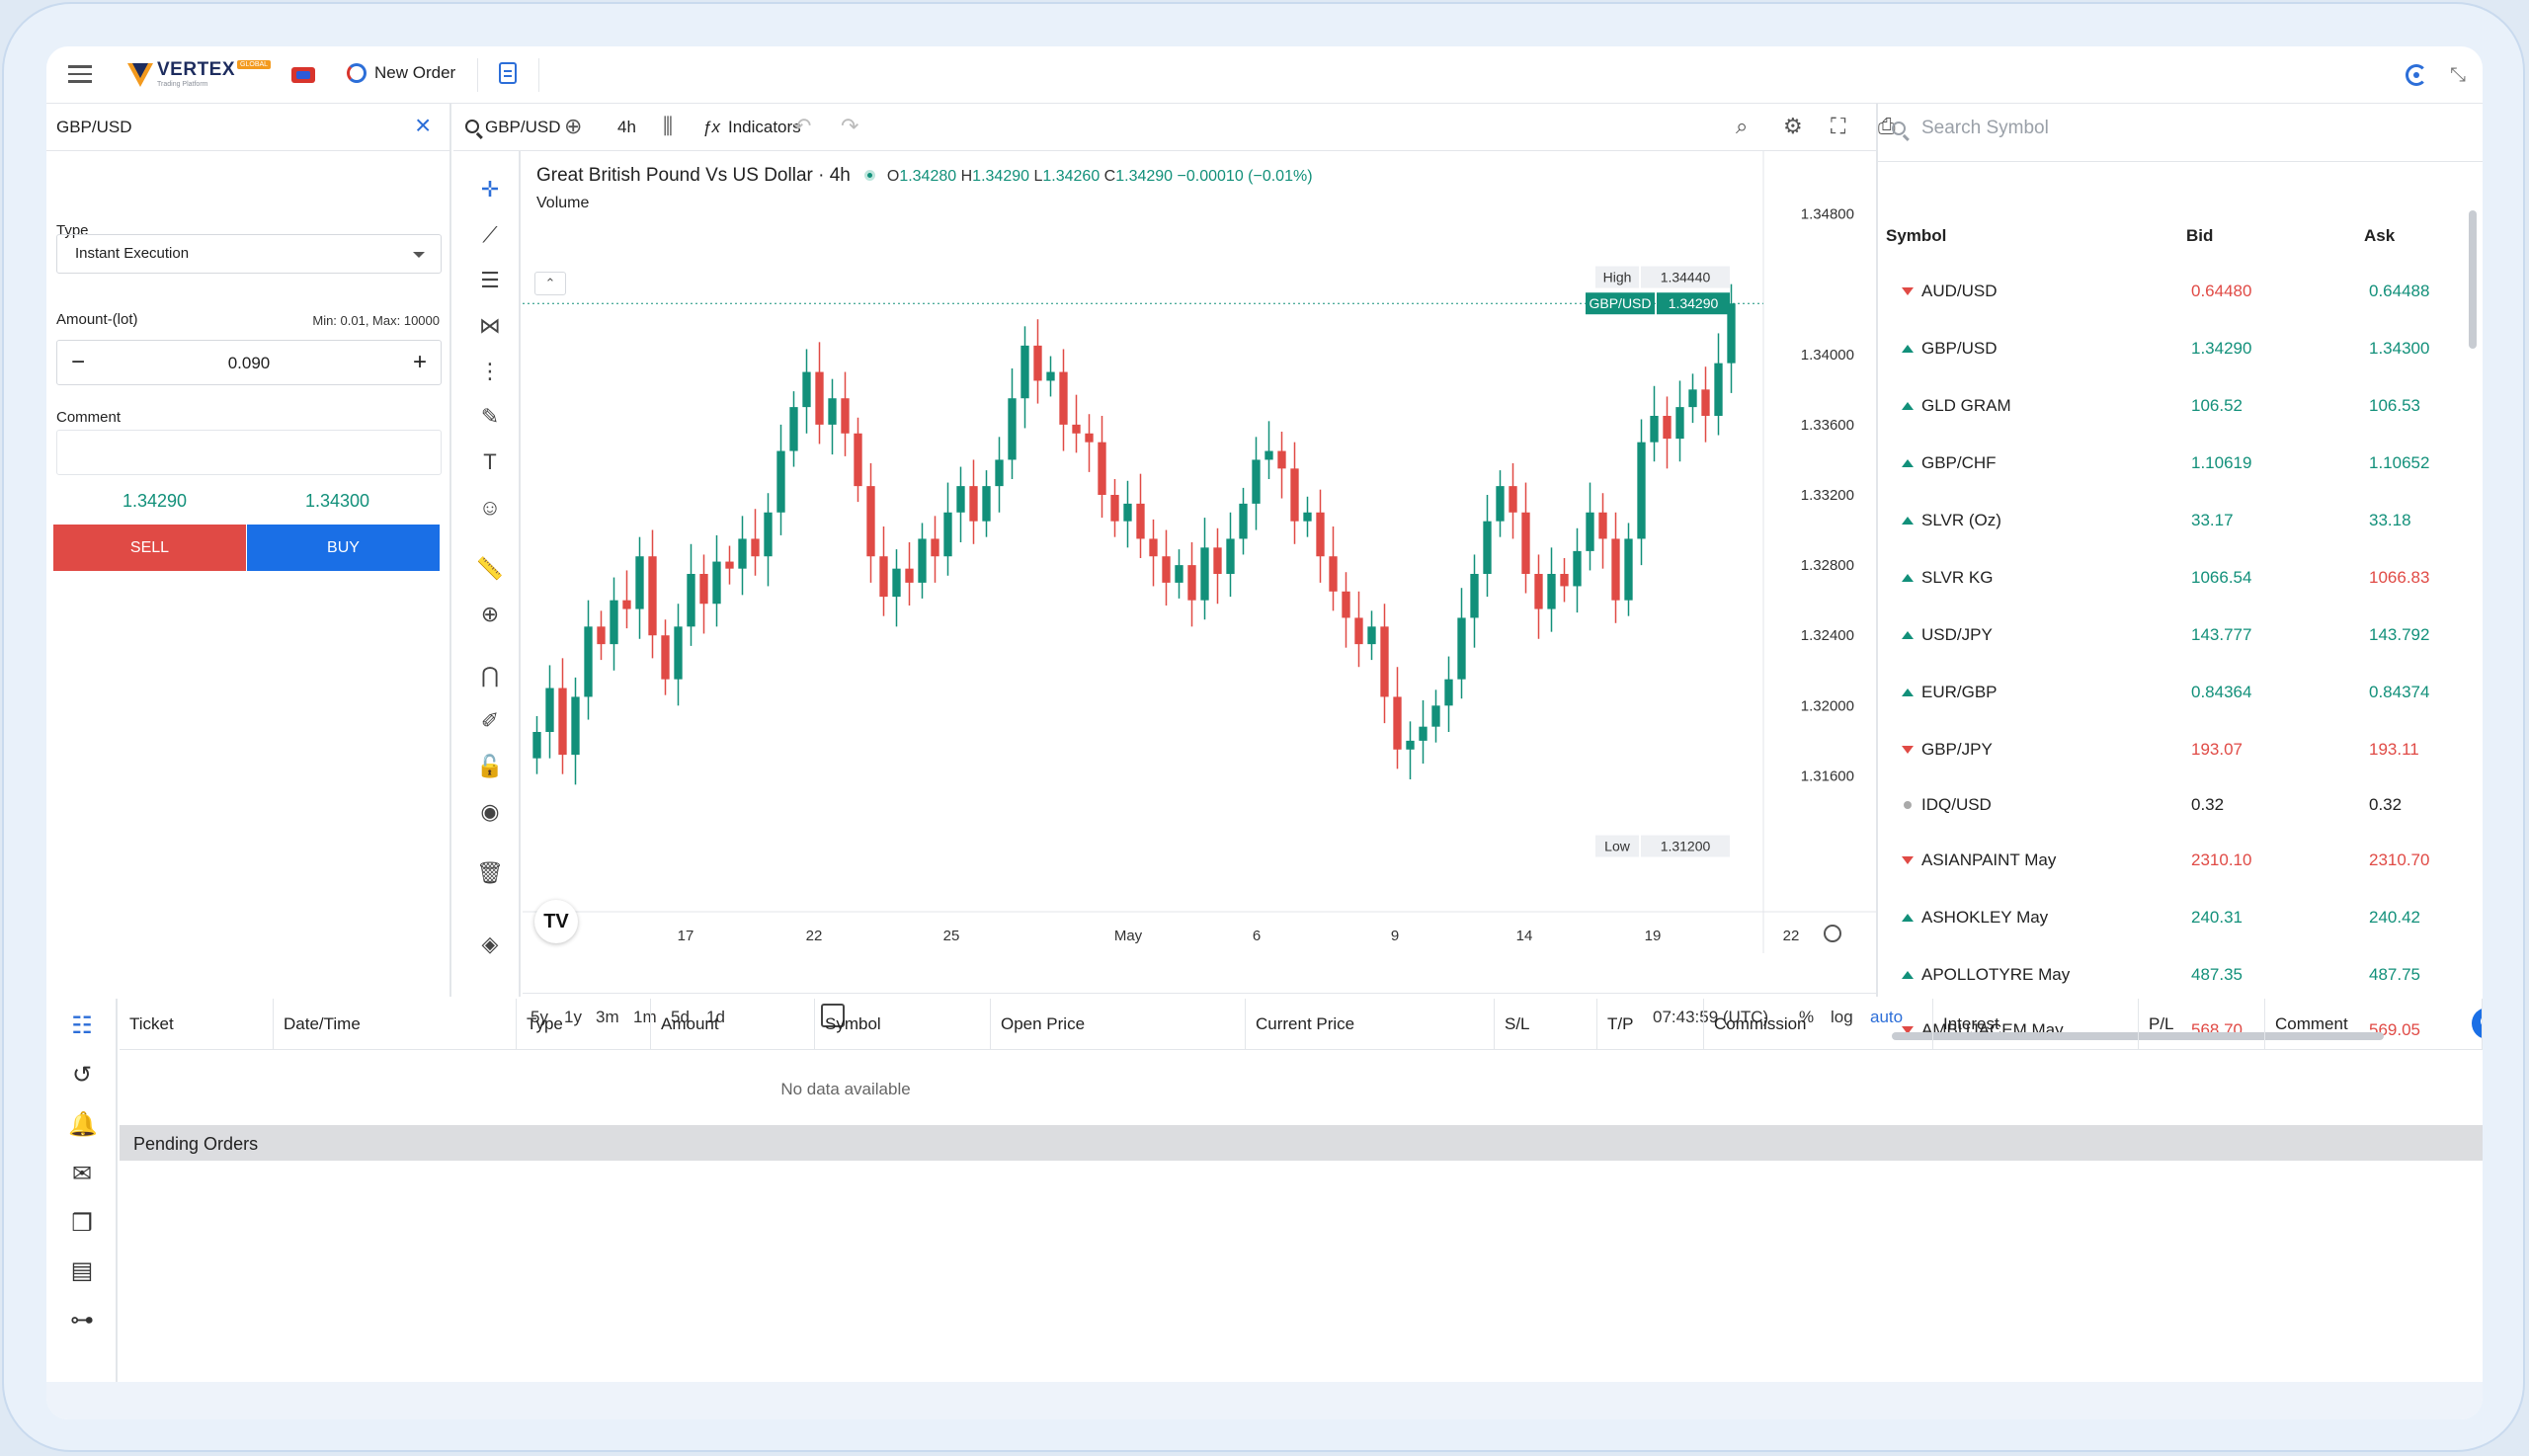 The width and height of the screenshot is (2529, 1456). What do you see at coordinates (550, 283) in the screenshot?
I see `collapse-legend-button: ⌃` at bounding box center [550, 283].